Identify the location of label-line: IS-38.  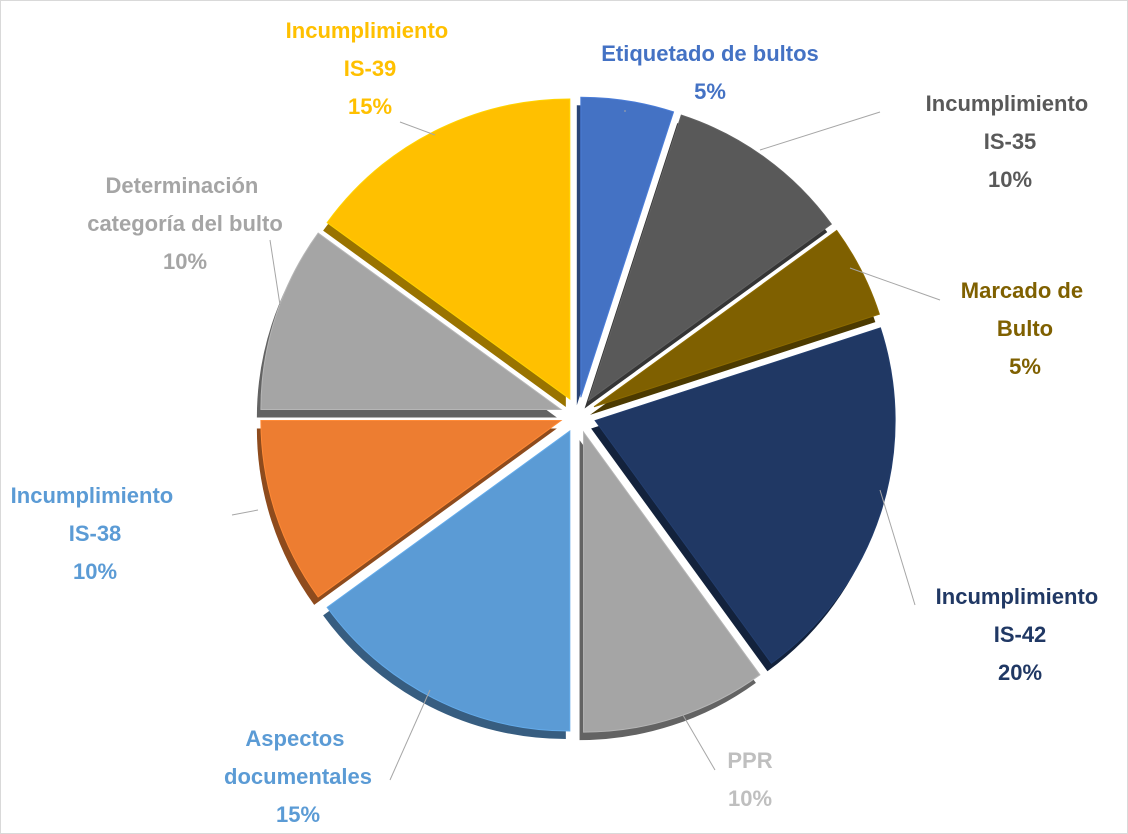
(95, 533).